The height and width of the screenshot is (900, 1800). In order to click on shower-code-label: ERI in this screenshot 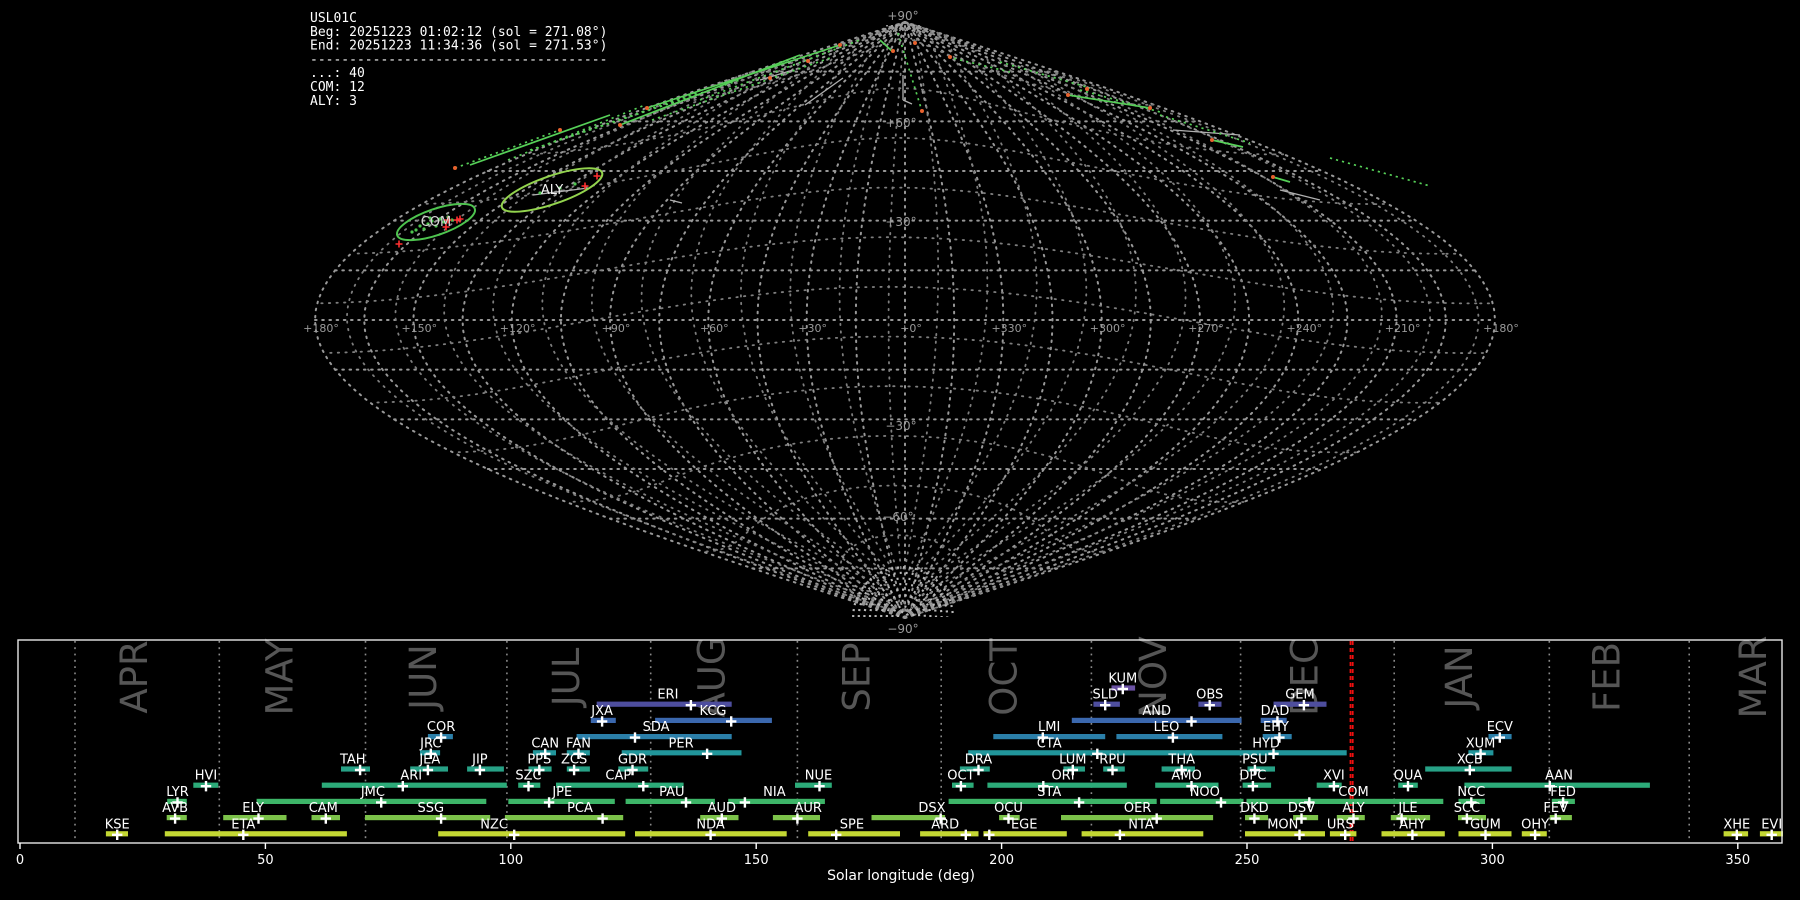, I will do `click(667, 695)`.